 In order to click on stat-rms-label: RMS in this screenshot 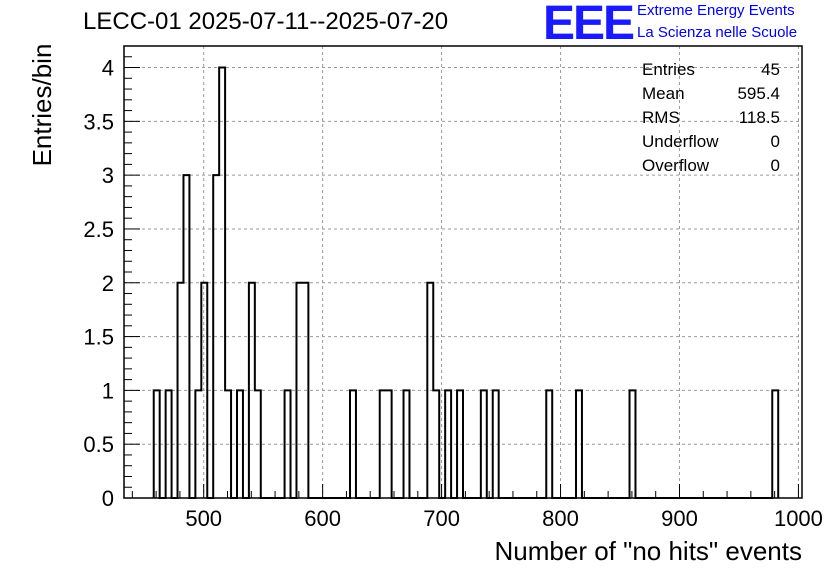, I will do `click(661, 117)`.